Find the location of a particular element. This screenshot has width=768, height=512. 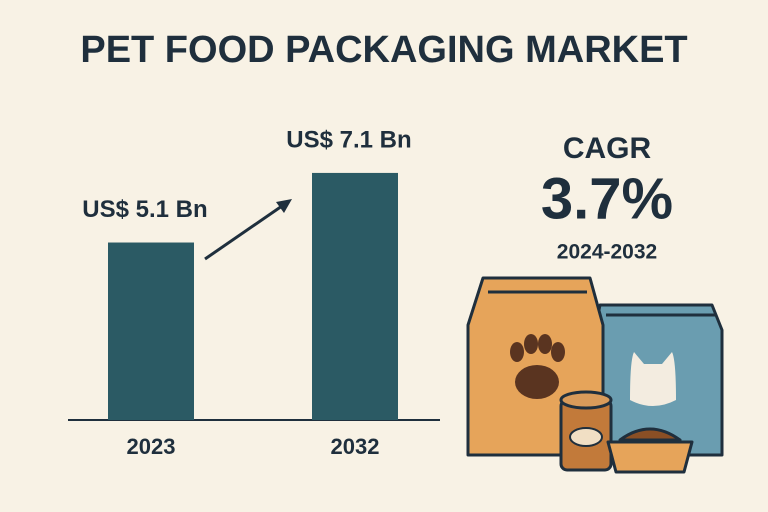

illustration is located at coordinates (595, 375).